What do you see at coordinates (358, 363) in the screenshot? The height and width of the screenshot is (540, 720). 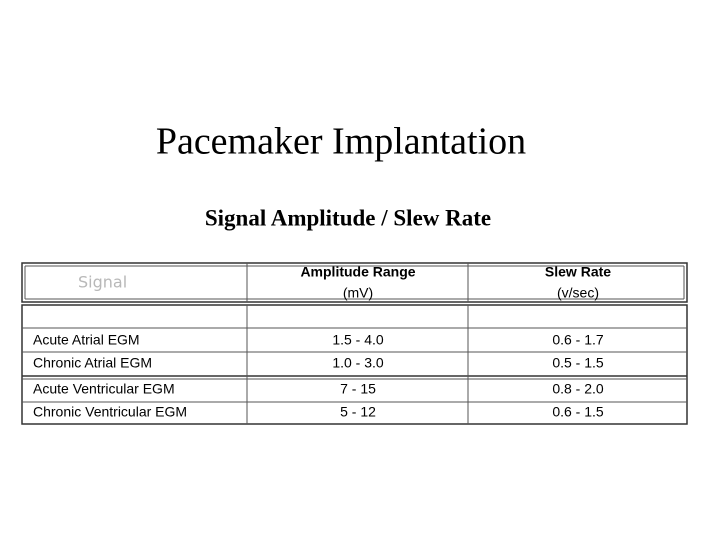 I see `cell-value: 1.0 - 3.0` at bounding box center [358, 363].